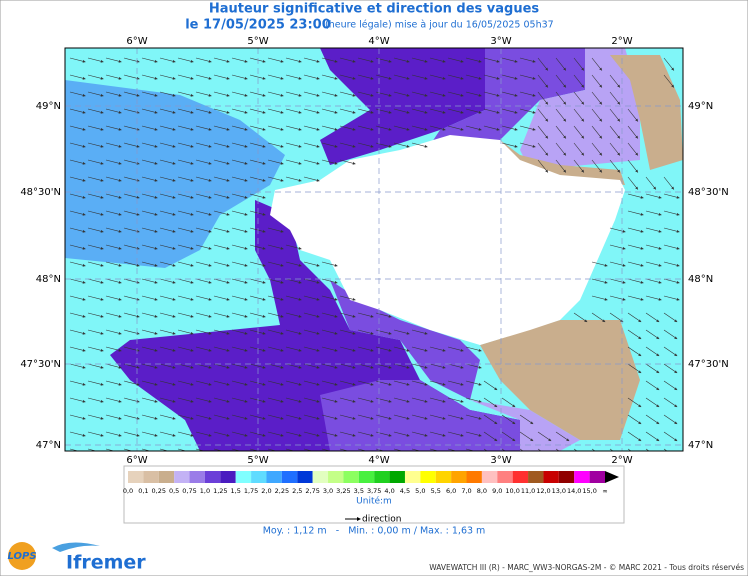 This screenshot has height=580, width=748. Describe the element at coordinates (482, 491) in the screenshot. I see `colorbar-label: 8,0` at that location.